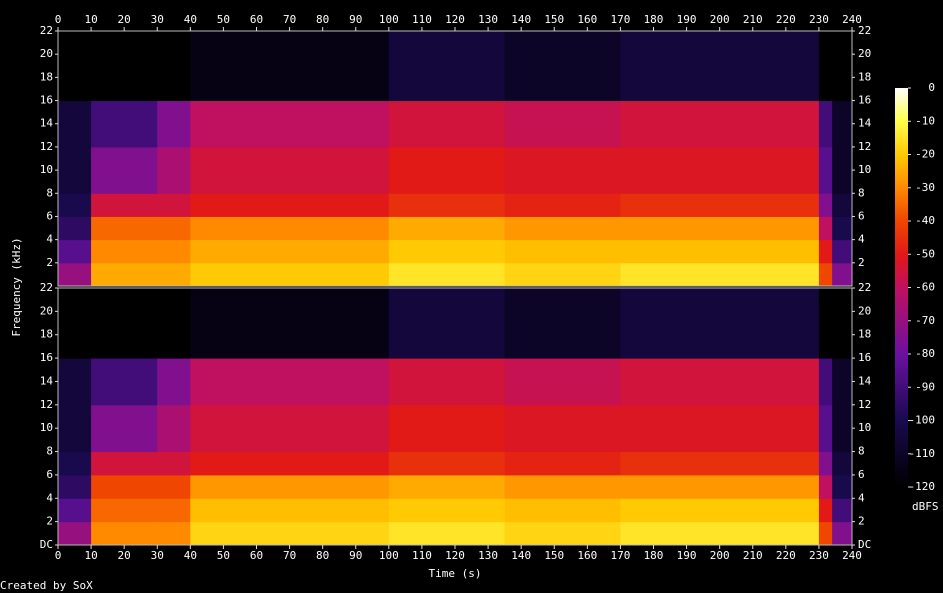 The image size is (943, 593). I want to click on x-tick-label: 130, so click(488, 19).